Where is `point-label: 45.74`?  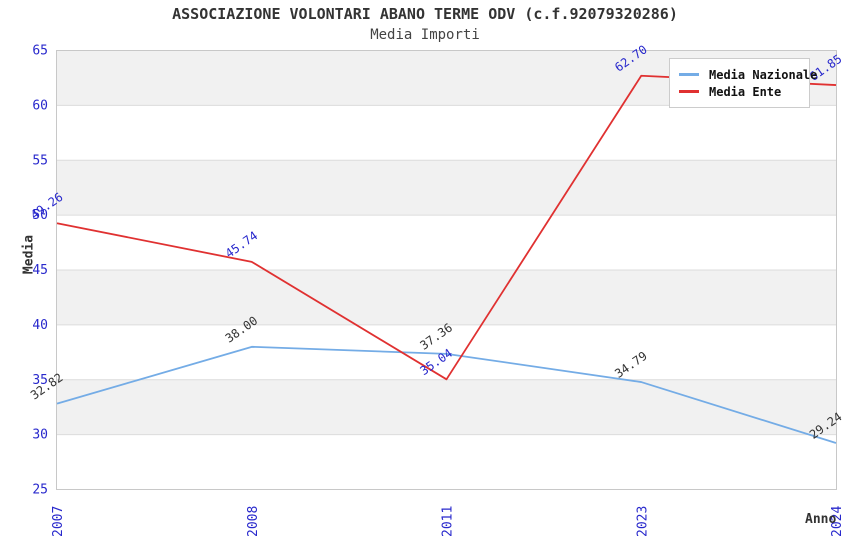 point-label: 45.74 is located at coordinates (242, 245).